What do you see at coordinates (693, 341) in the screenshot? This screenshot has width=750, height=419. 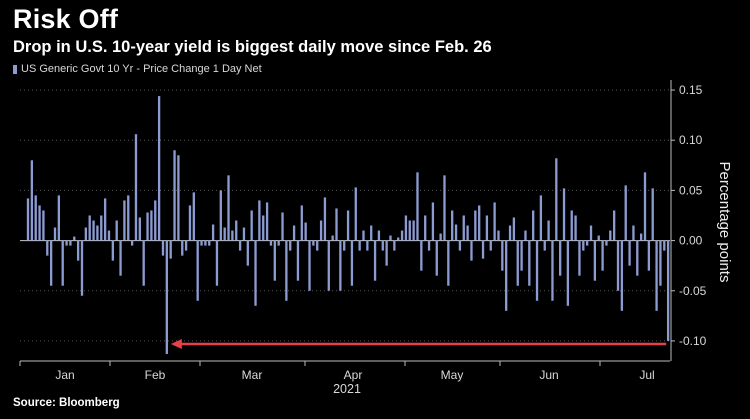 I see `y-tick-label: -0.10` at bounding box center [693, 341].